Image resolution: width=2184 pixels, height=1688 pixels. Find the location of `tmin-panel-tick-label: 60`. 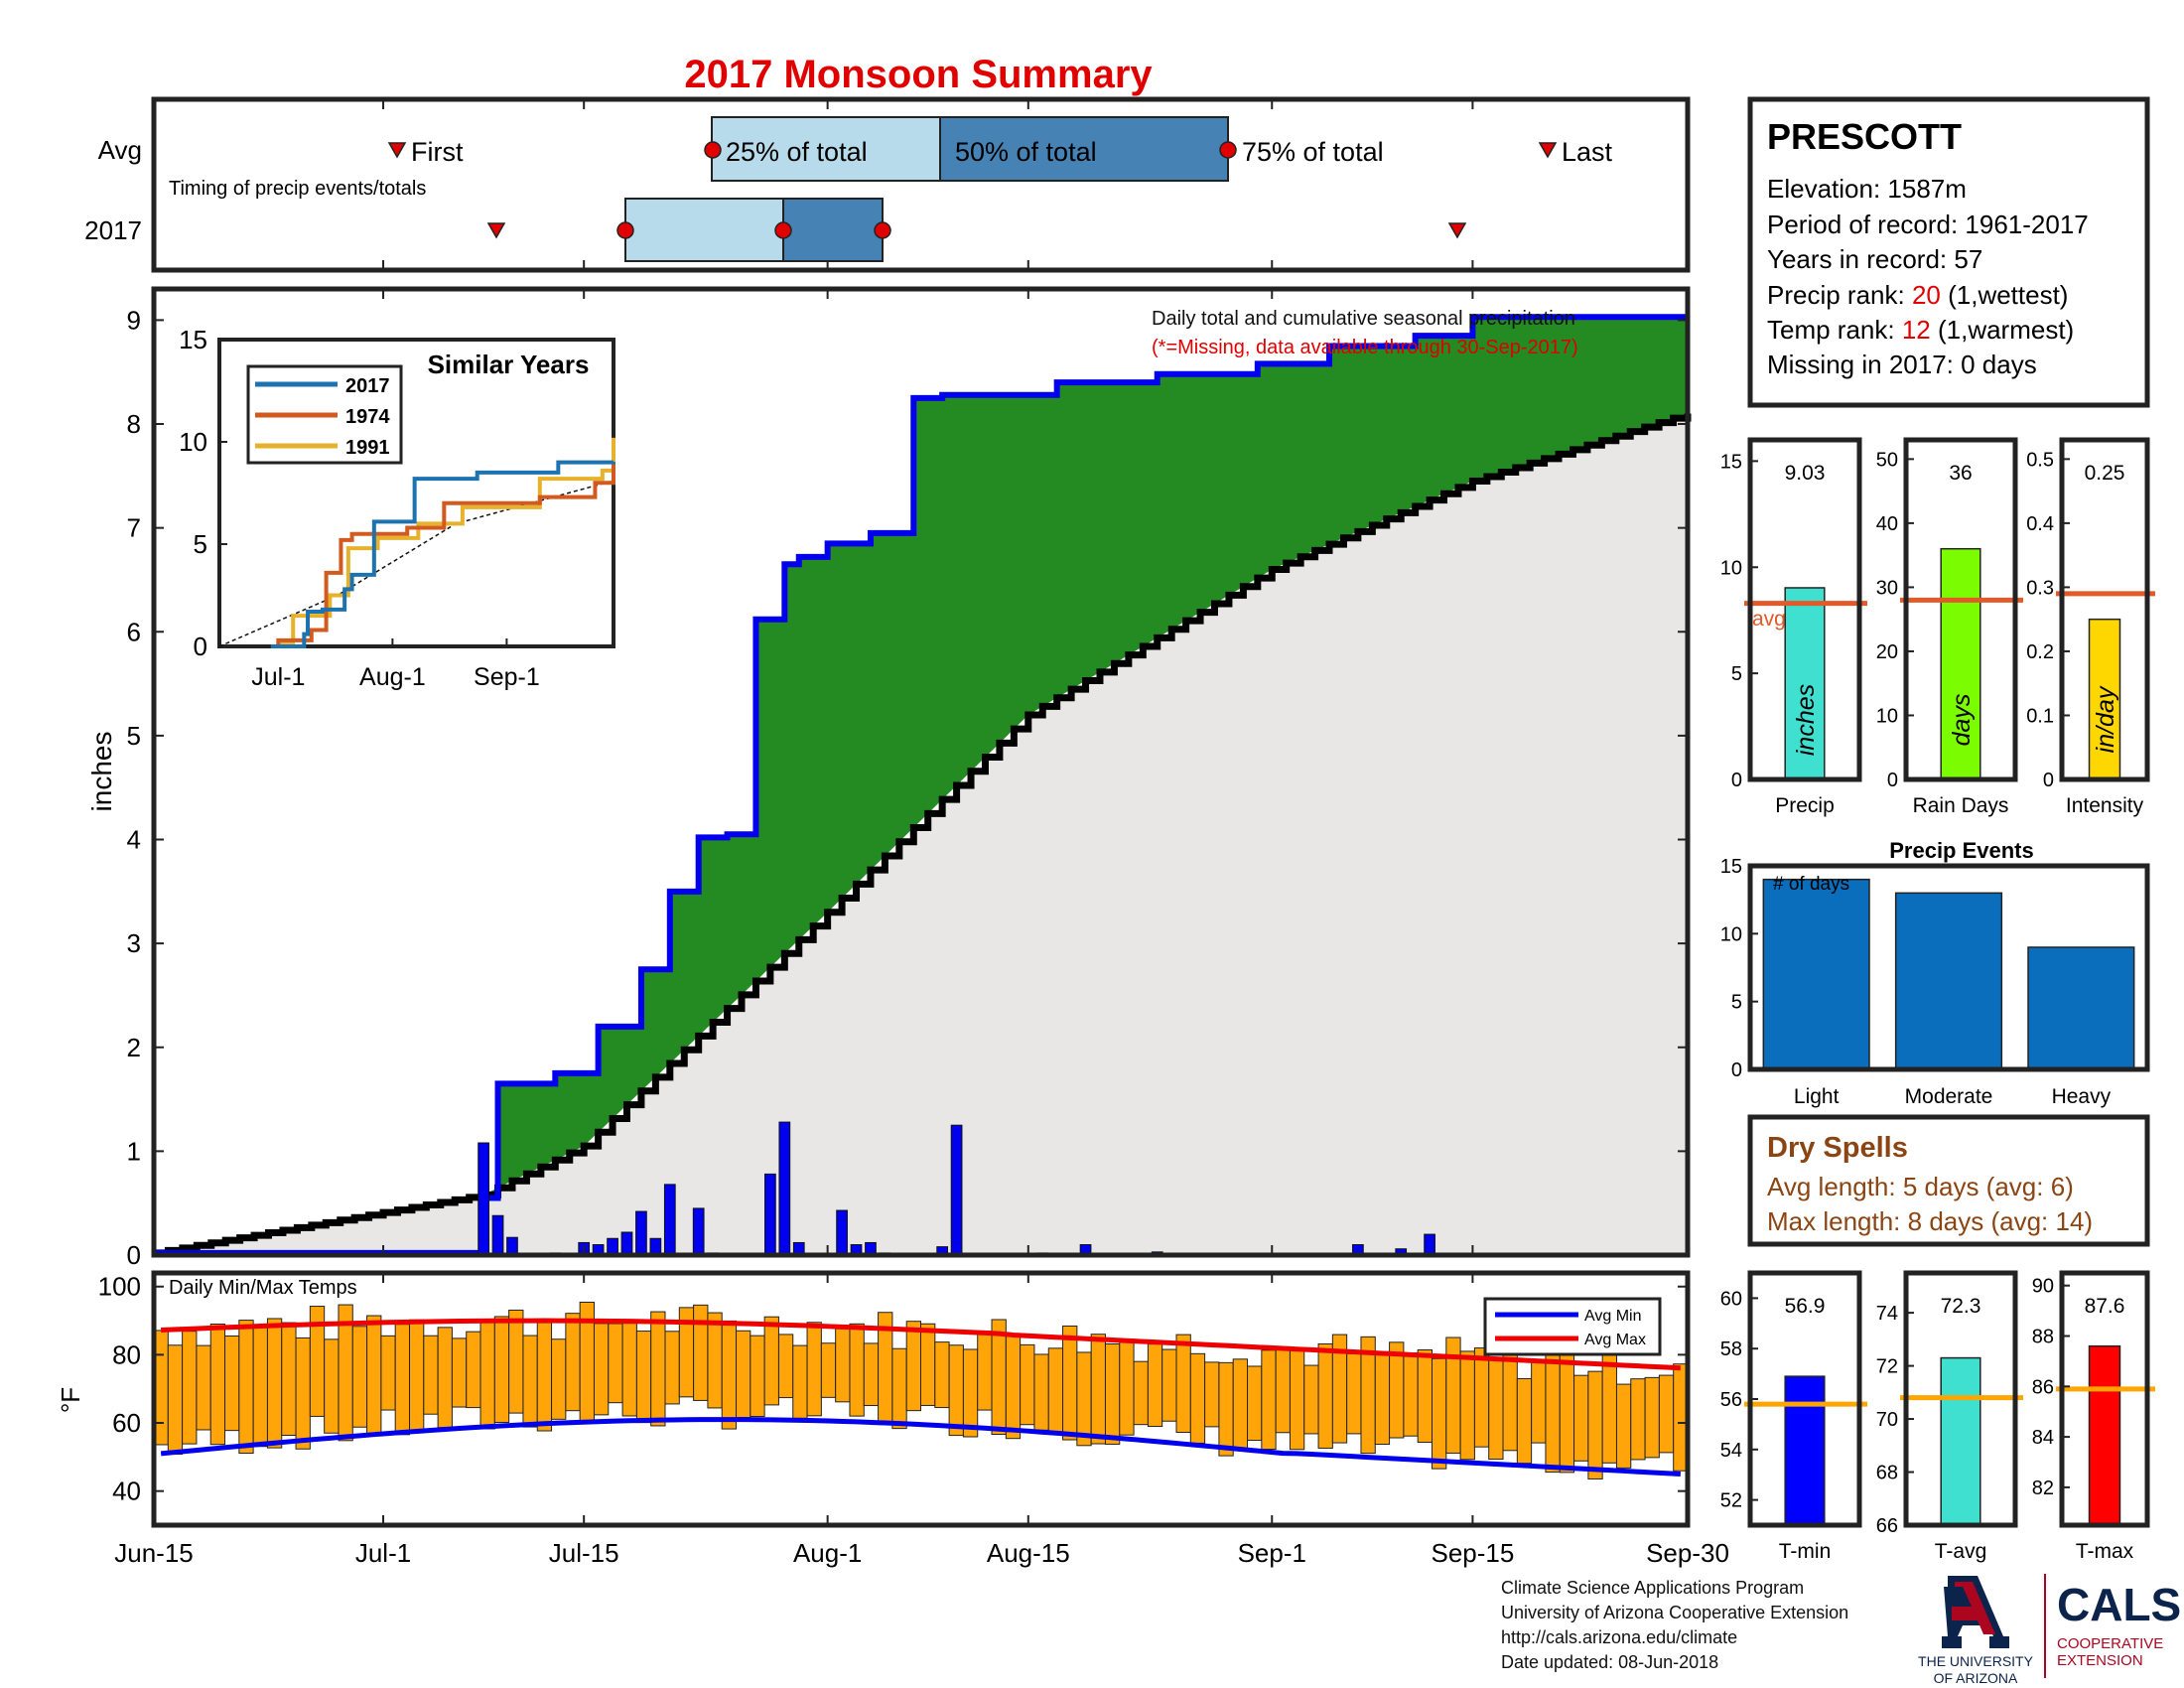

tmin-panel-tick-label: 60 is located at coordinates (1731, 1299).